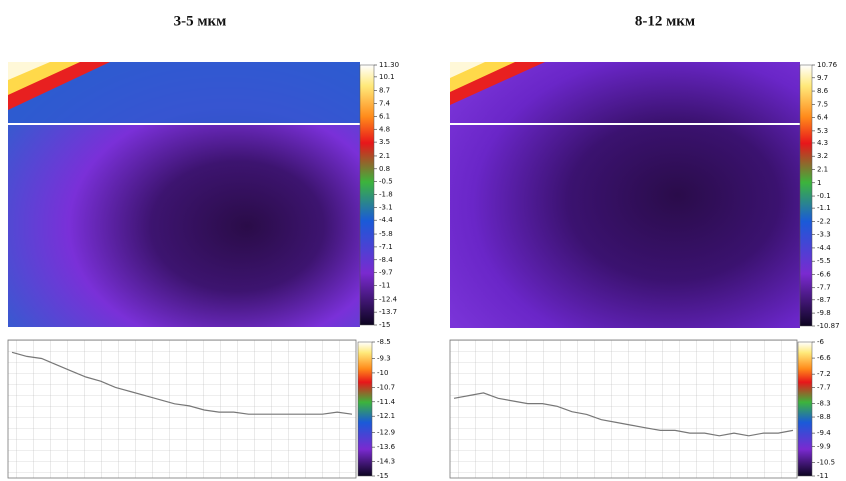 This screenshot has width=846, height=481. What do you see at coordinates (822, 131) in the screenshot?
I see `colorbar-label: 5.3` at bounding box center [822, 131].